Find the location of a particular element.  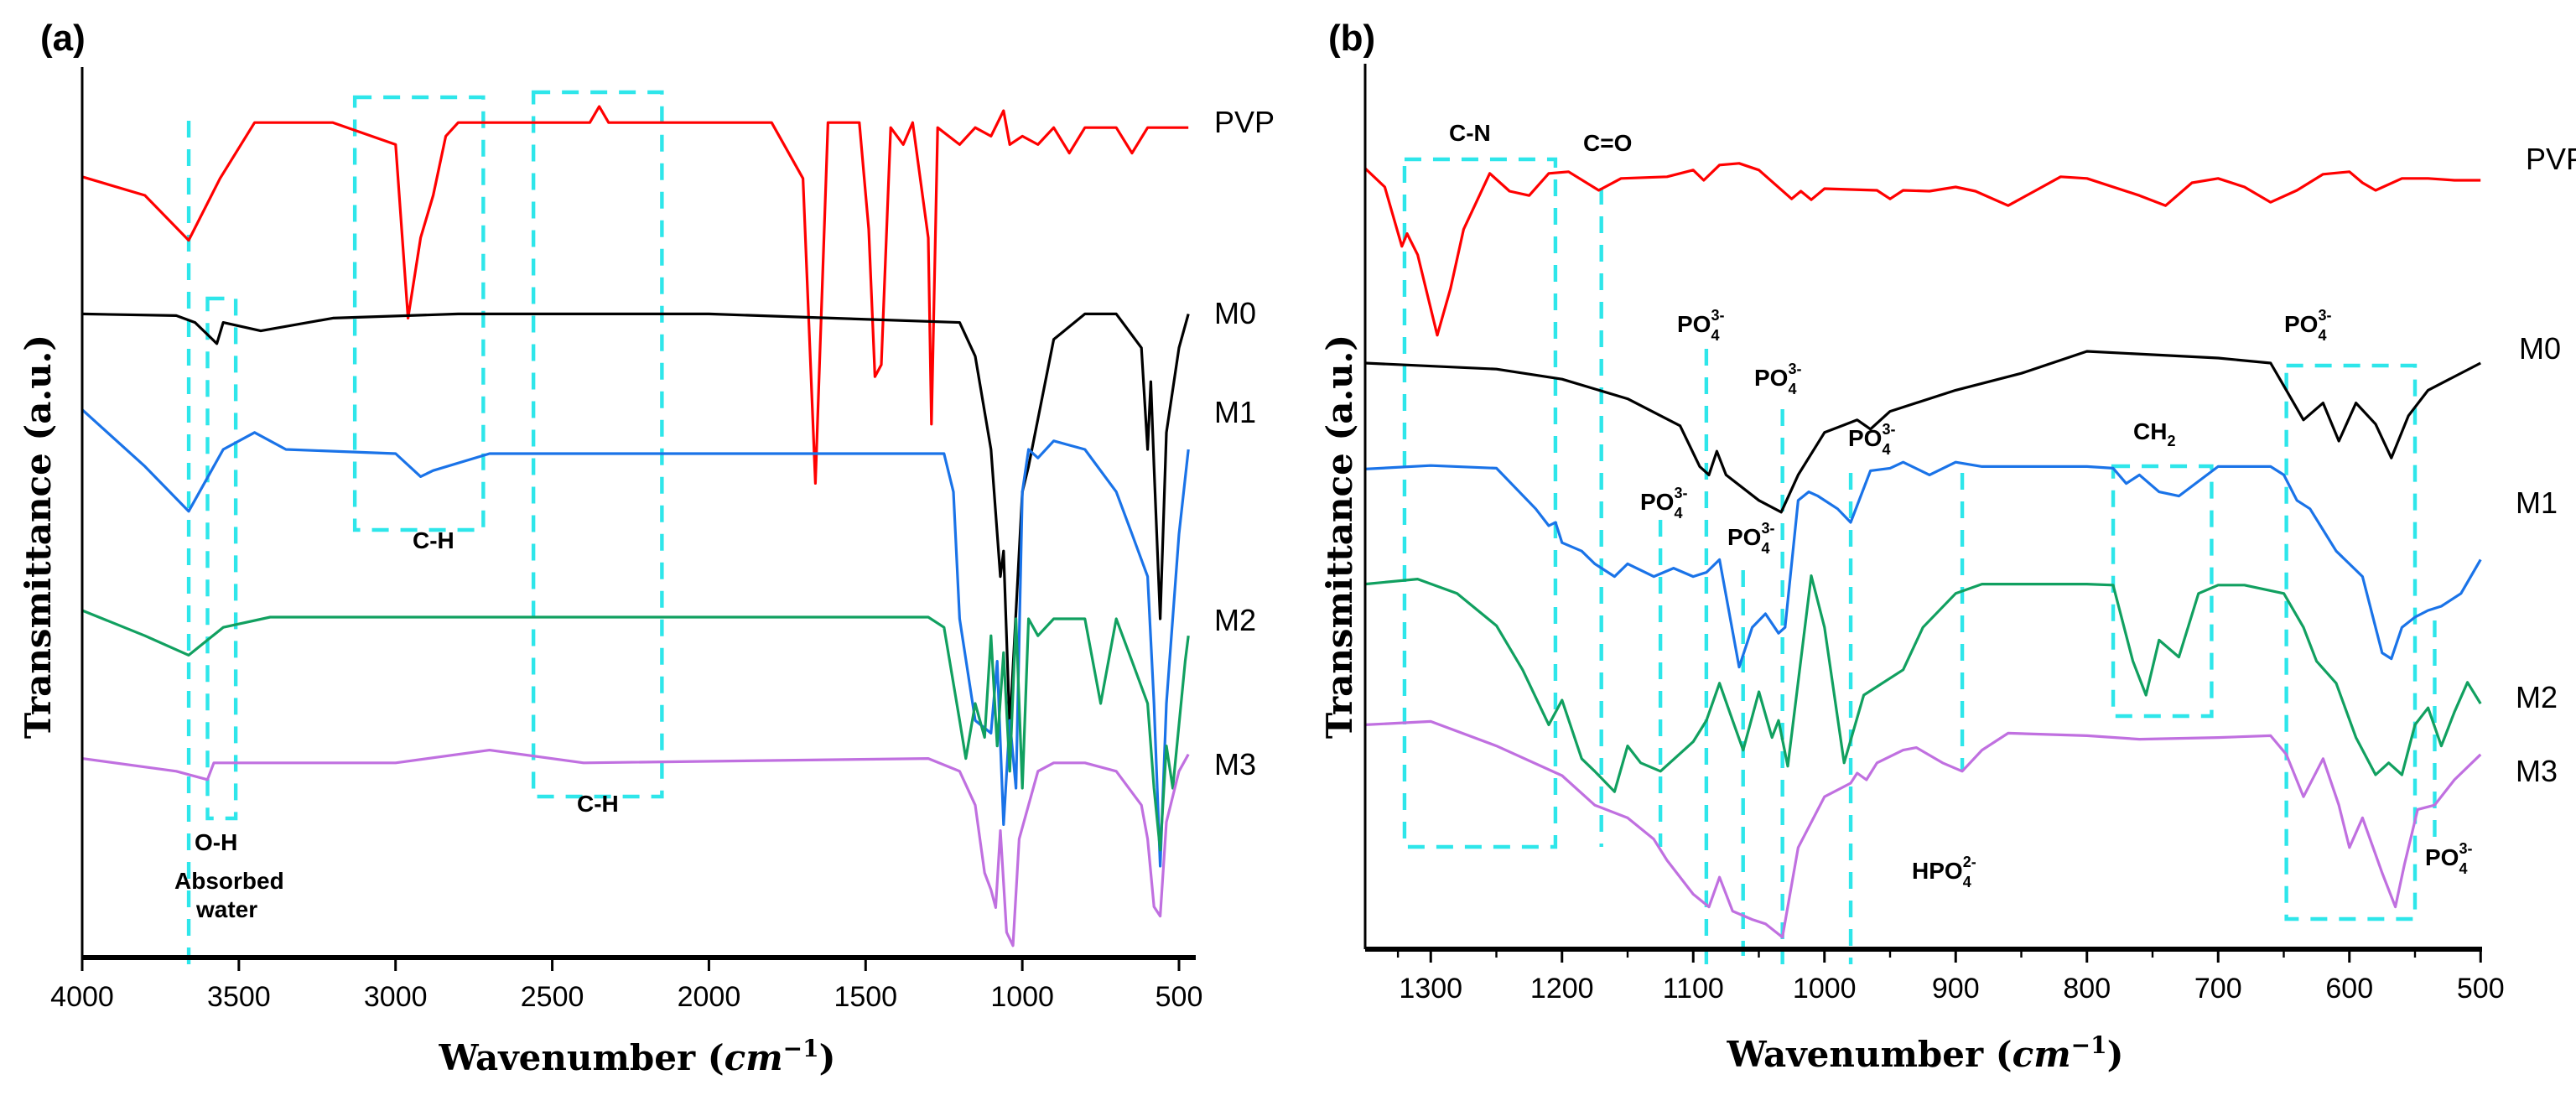

annotation-cn: C-N is located at coordinates (1470, 133).